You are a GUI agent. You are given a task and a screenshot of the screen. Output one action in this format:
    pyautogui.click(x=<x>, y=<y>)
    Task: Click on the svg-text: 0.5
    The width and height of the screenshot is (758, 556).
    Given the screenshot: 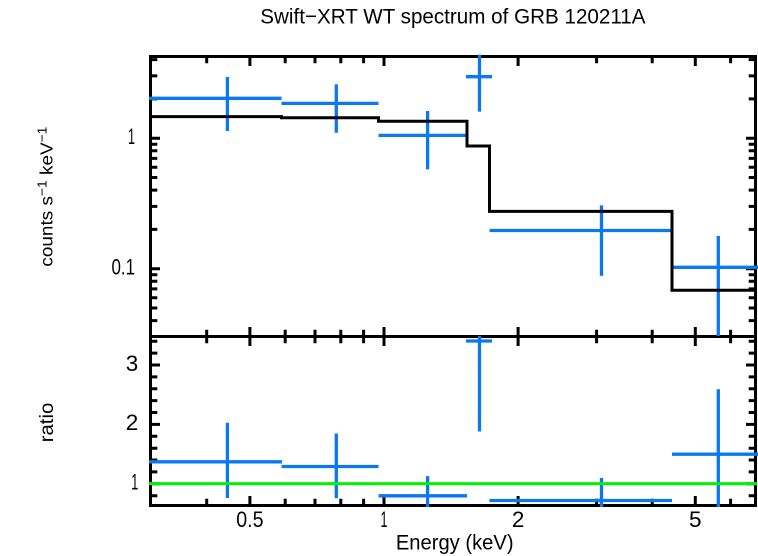 What is the action you would take?
    pyautogui.click(x=249, y=519)
    